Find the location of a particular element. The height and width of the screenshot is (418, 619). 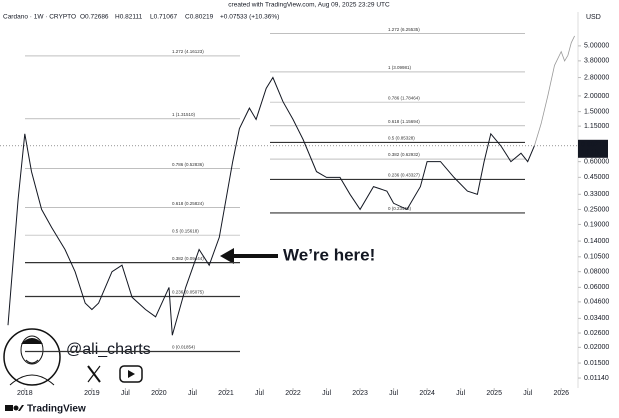

y-tick-label: 0.10500 is located at coordinates (596, 257).